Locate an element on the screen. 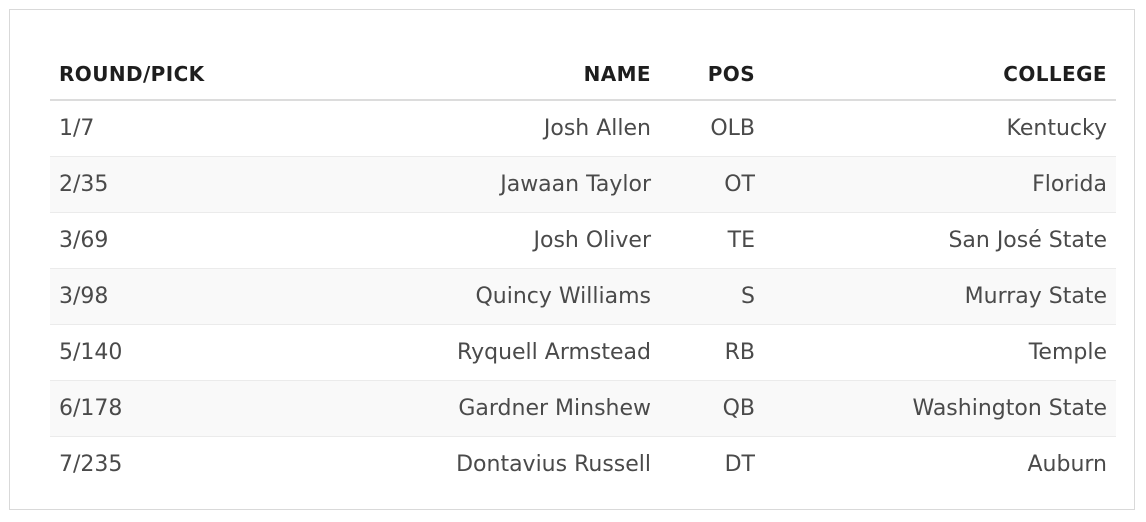 This screenshot has height=522, width=1146. cell-round-pick: 3/98 is located at coordinates (150, 296).